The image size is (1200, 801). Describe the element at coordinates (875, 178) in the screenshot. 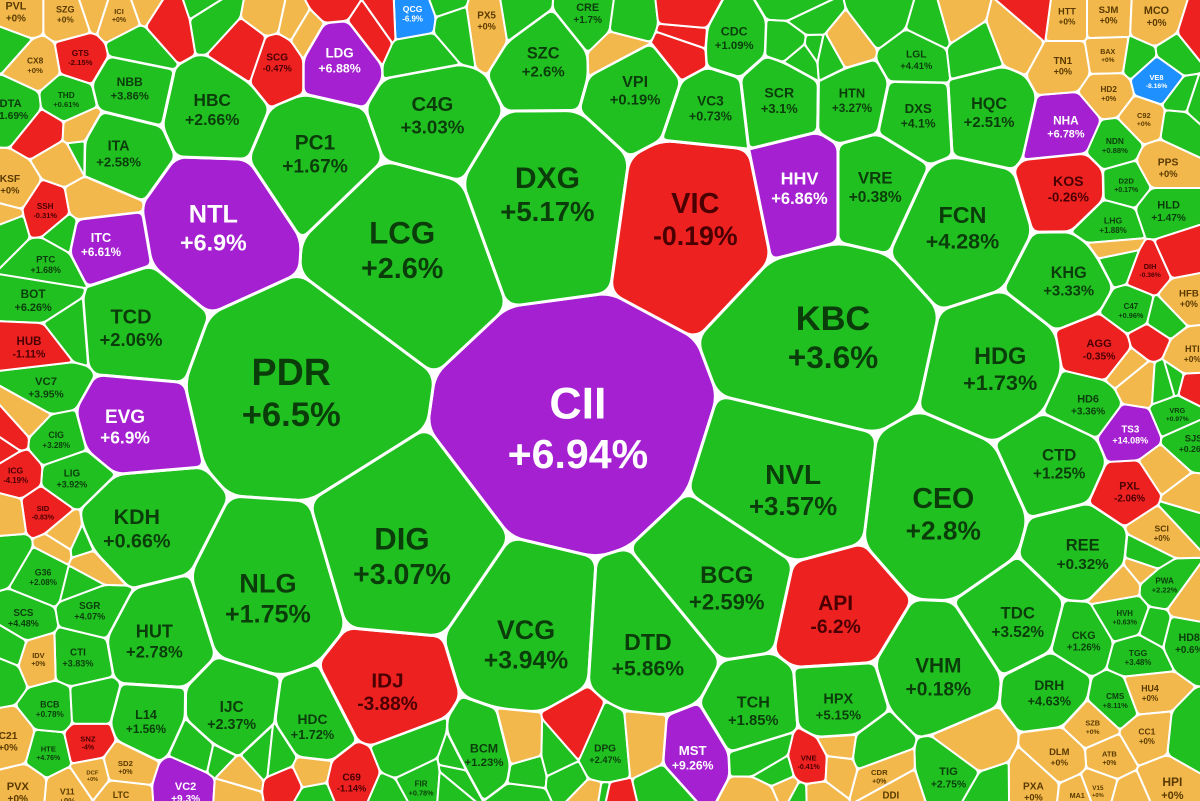

I see `ticker-label-vre: VRE` at that location.